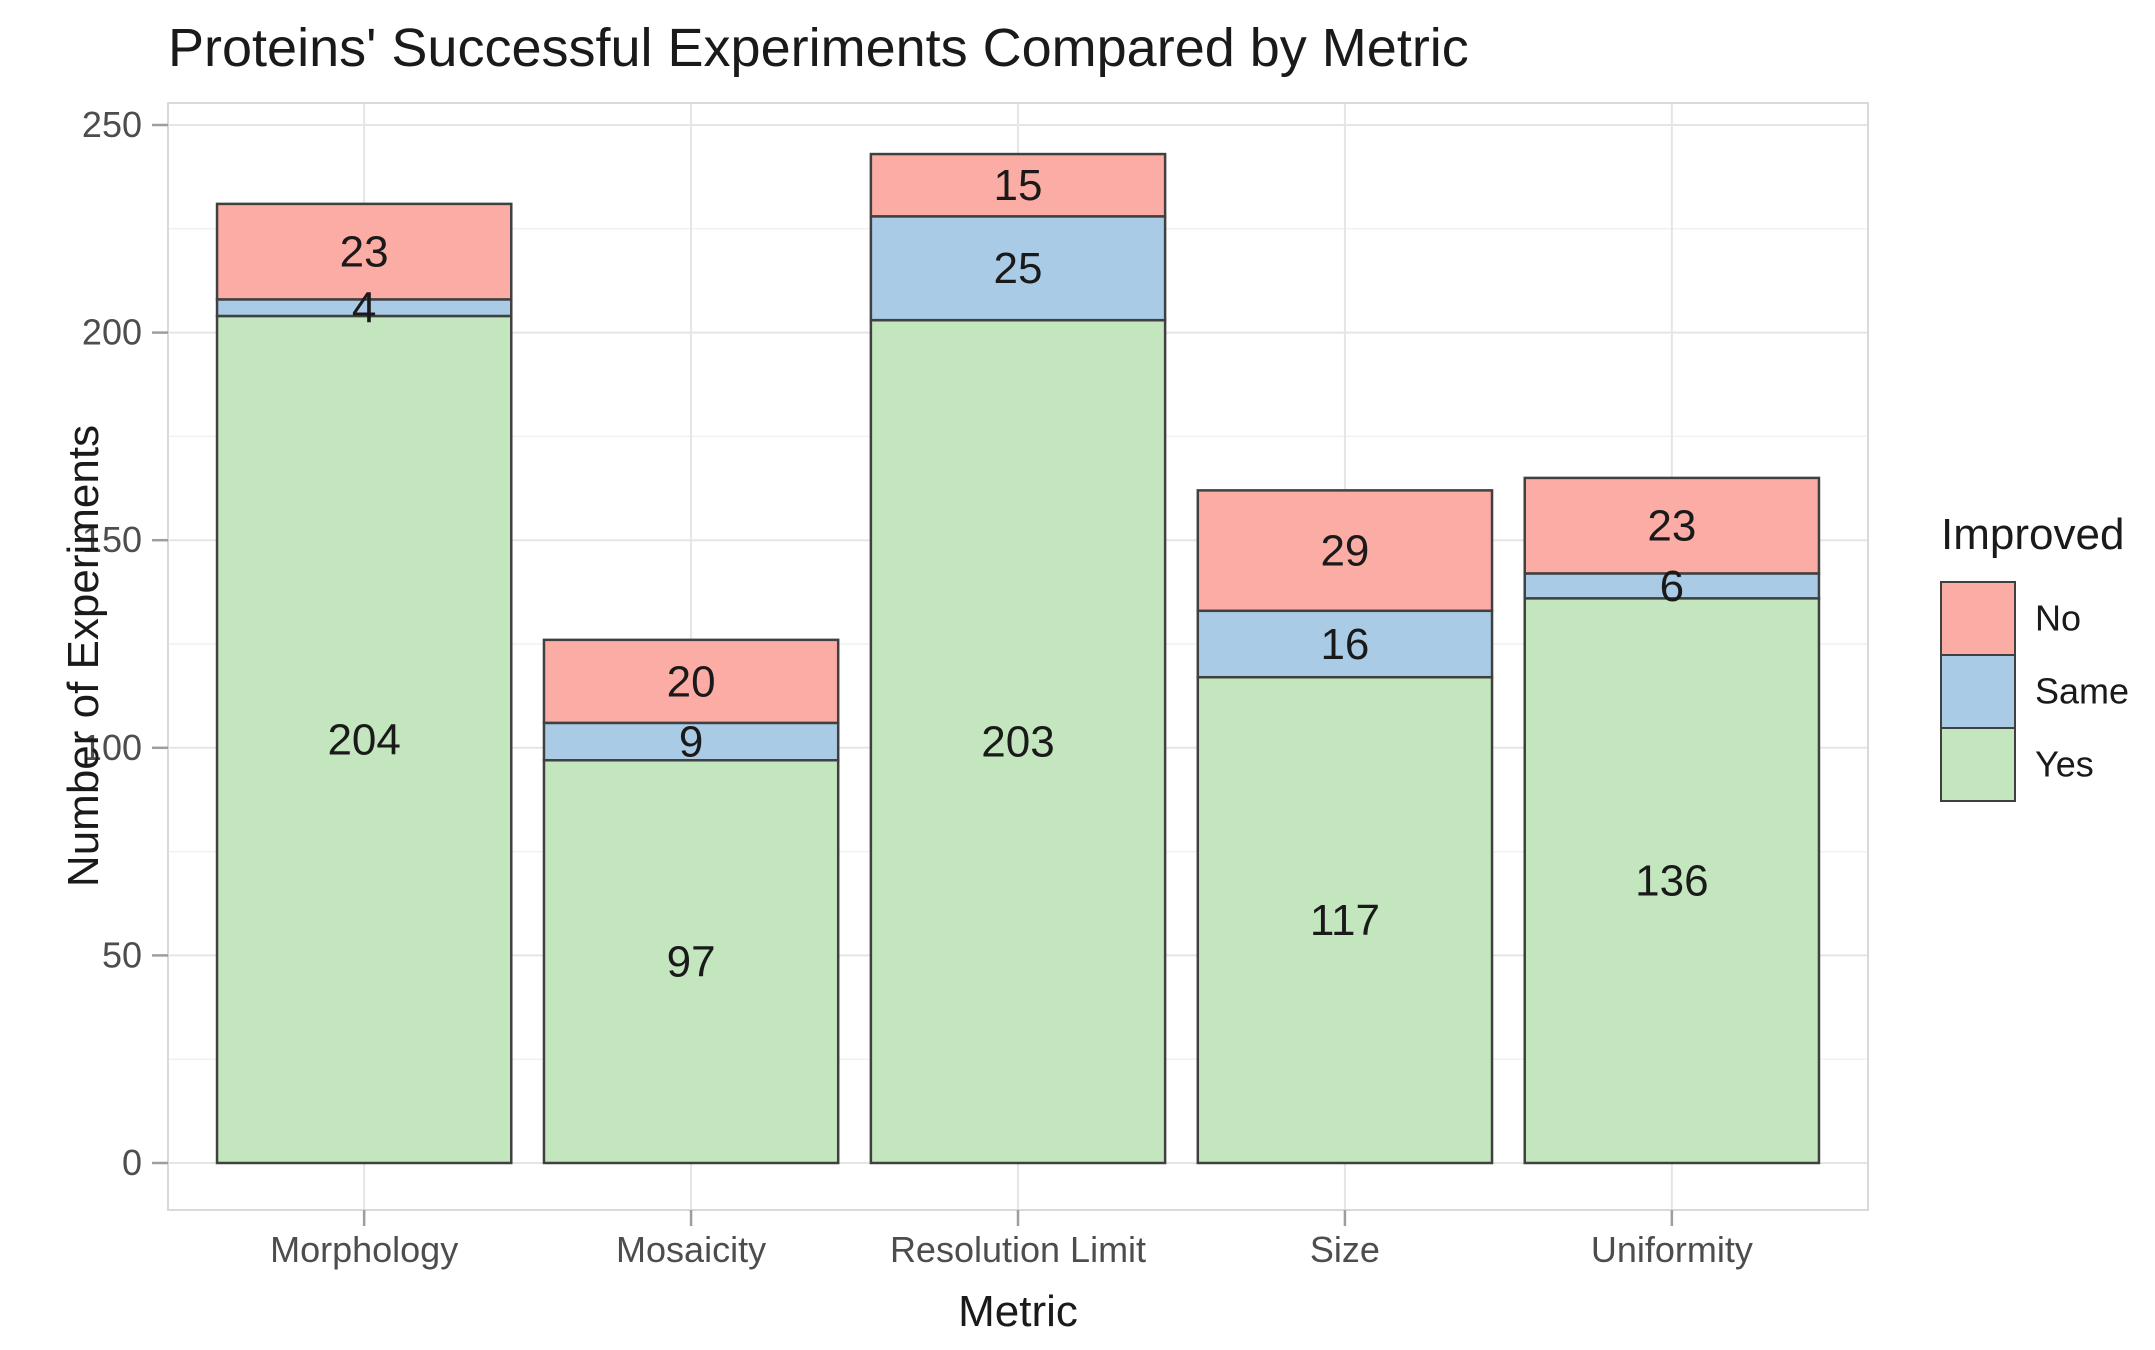 The height and width of the screenshot is (1350, 2155). I want to click on legend-key-yes, so click(1978, 764).